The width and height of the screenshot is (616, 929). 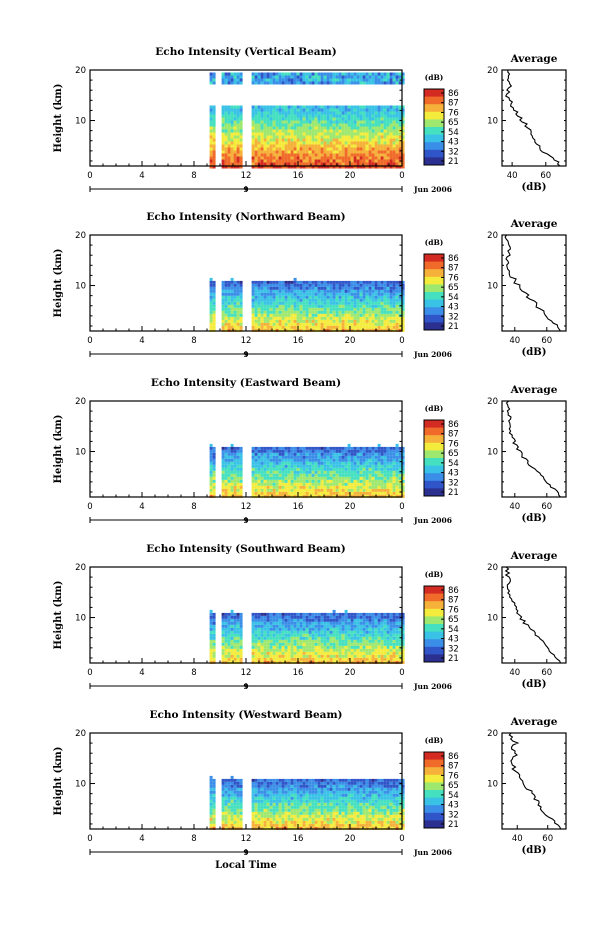 I want to click on y-axis-label: Height (km), so click(x=58, y=615).